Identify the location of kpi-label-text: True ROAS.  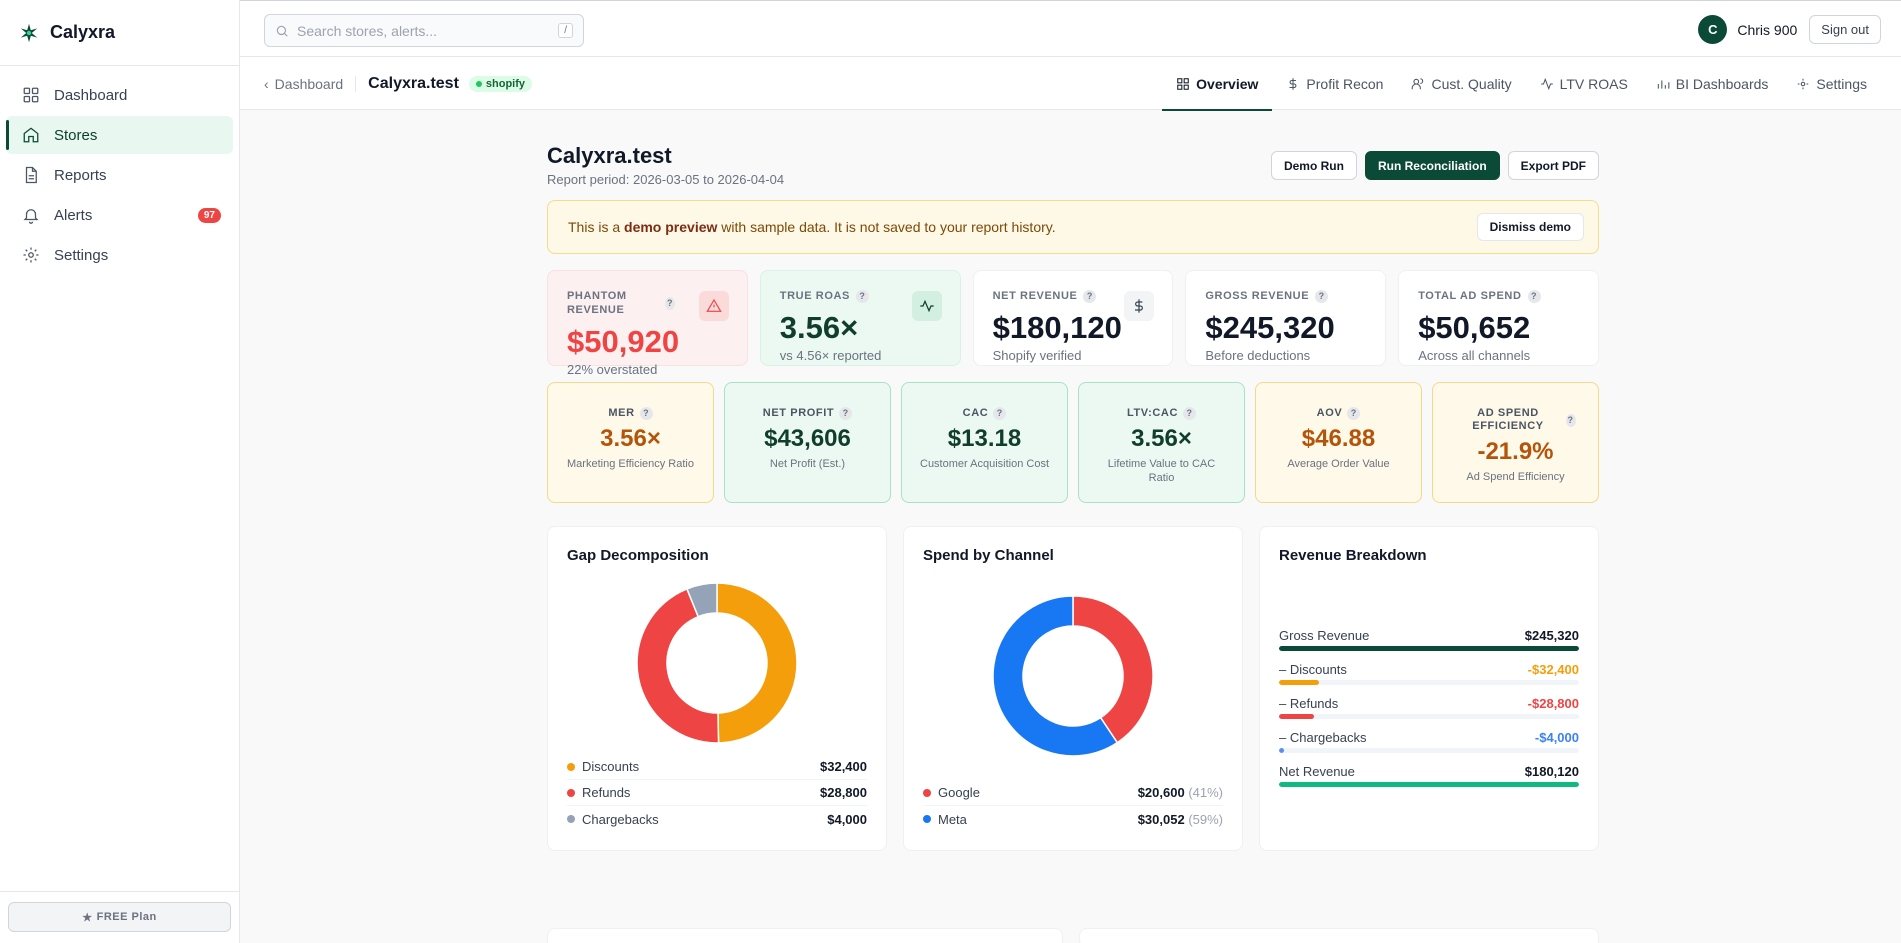
(814, 296).